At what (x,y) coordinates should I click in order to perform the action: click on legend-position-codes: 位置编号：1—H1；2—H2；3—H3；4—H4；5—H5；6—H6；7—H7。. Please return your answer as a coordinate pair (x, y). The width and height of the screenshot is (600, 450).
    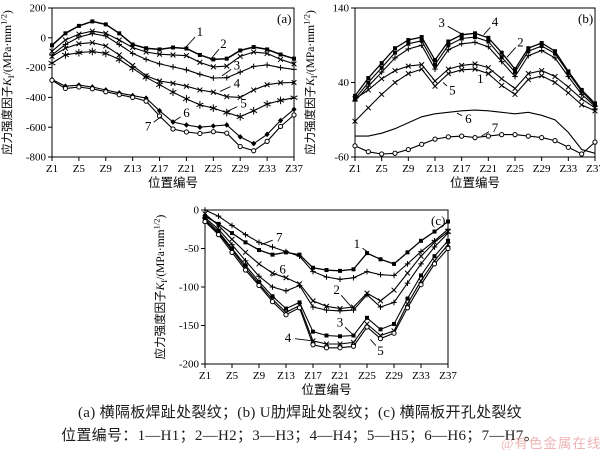
    Looking at the image, I should click on (300, 436).